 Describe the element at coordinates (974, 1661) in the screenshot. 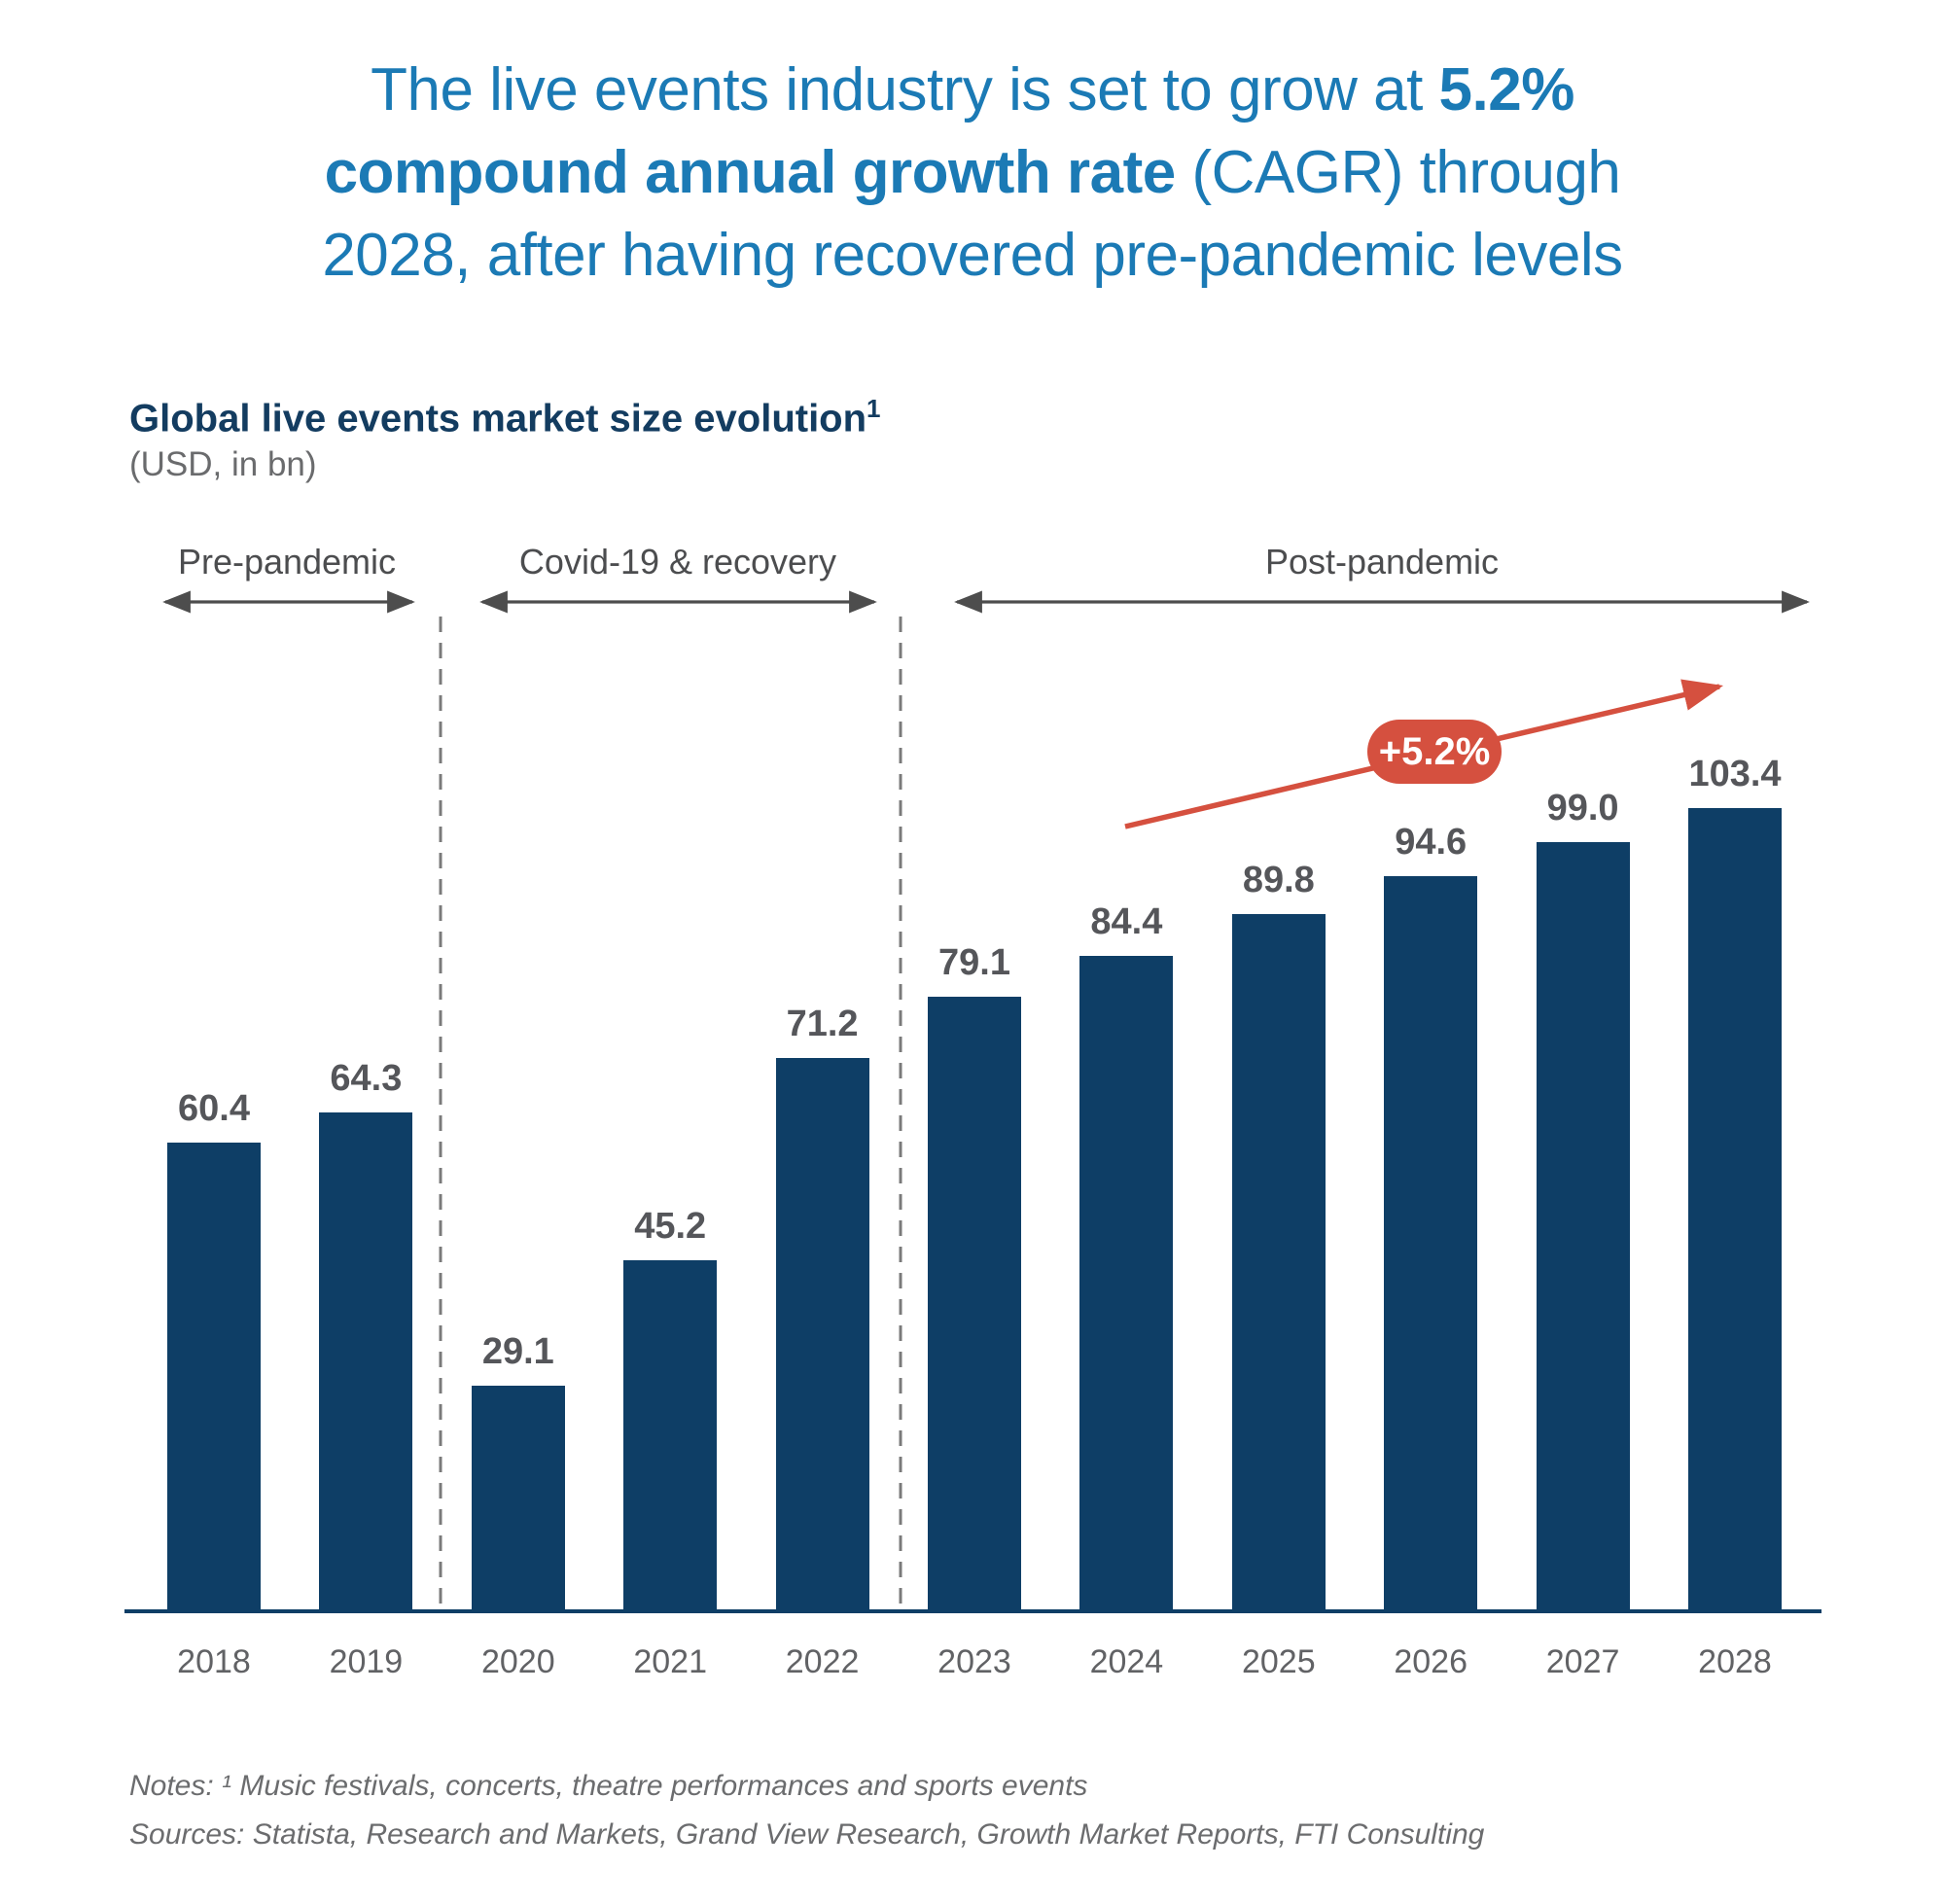

I see `year-label-2023: 2023` at that location.